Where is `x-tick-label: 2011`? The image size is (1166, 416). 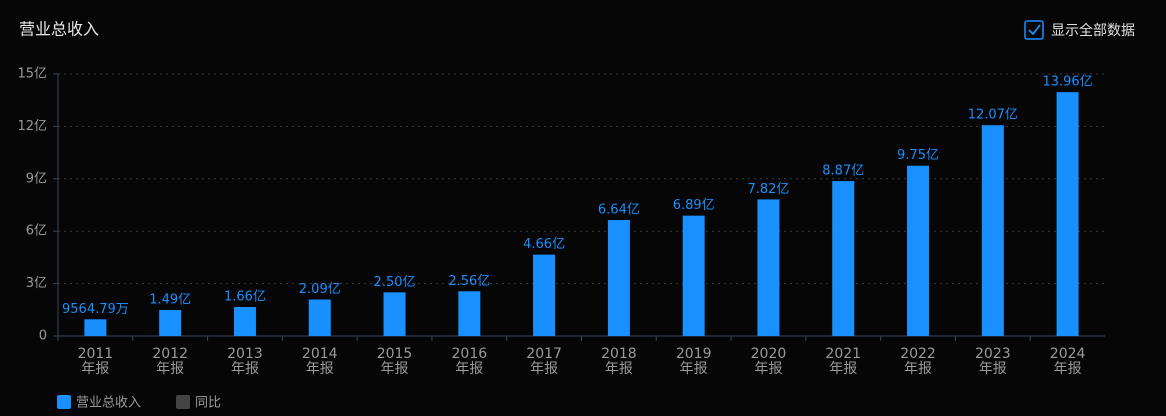 x-tick-label: 2011 is located at coordinates (96, 354).